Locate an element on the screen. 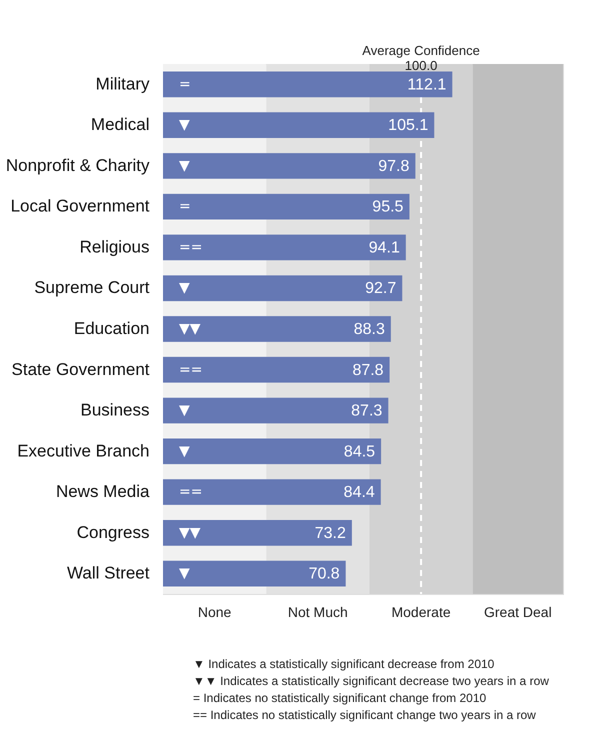 The image size is (592, 738). y-tick-label: Business is located at coordinates (115, 410).